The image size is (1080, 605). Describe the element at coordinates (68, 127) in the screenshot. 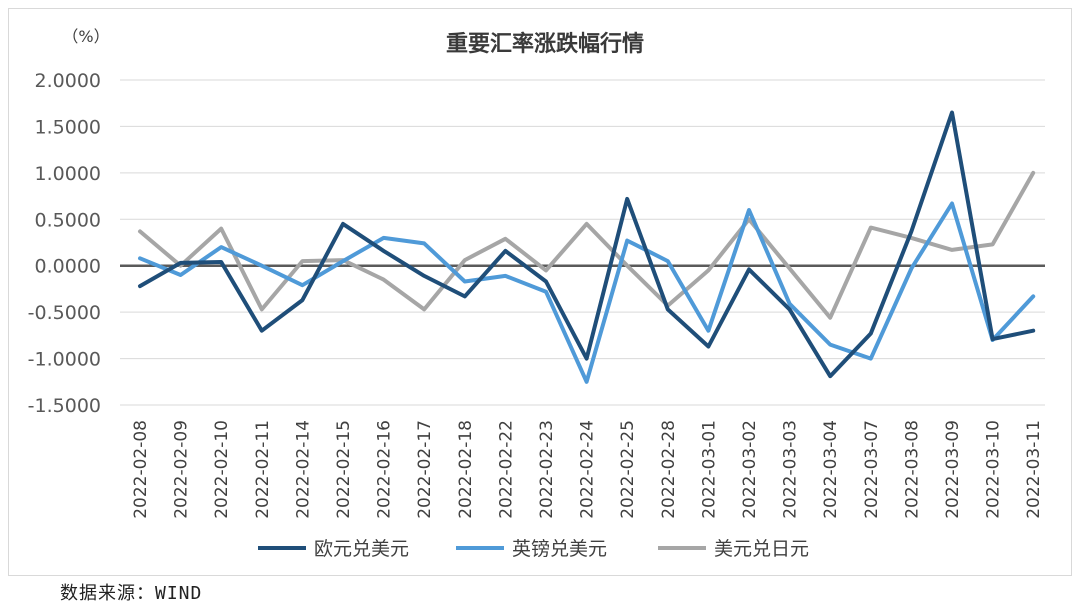

I see `y-tick-label: 1.5000` at that location.